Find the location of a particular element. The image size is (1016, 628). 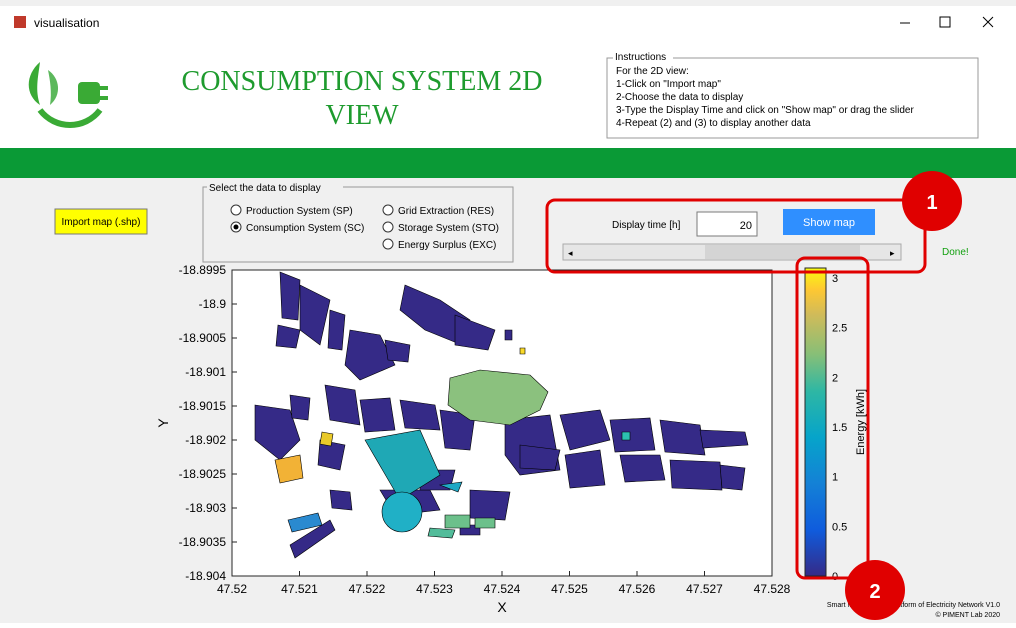

instructions-box is located at coordinates (792, 98).